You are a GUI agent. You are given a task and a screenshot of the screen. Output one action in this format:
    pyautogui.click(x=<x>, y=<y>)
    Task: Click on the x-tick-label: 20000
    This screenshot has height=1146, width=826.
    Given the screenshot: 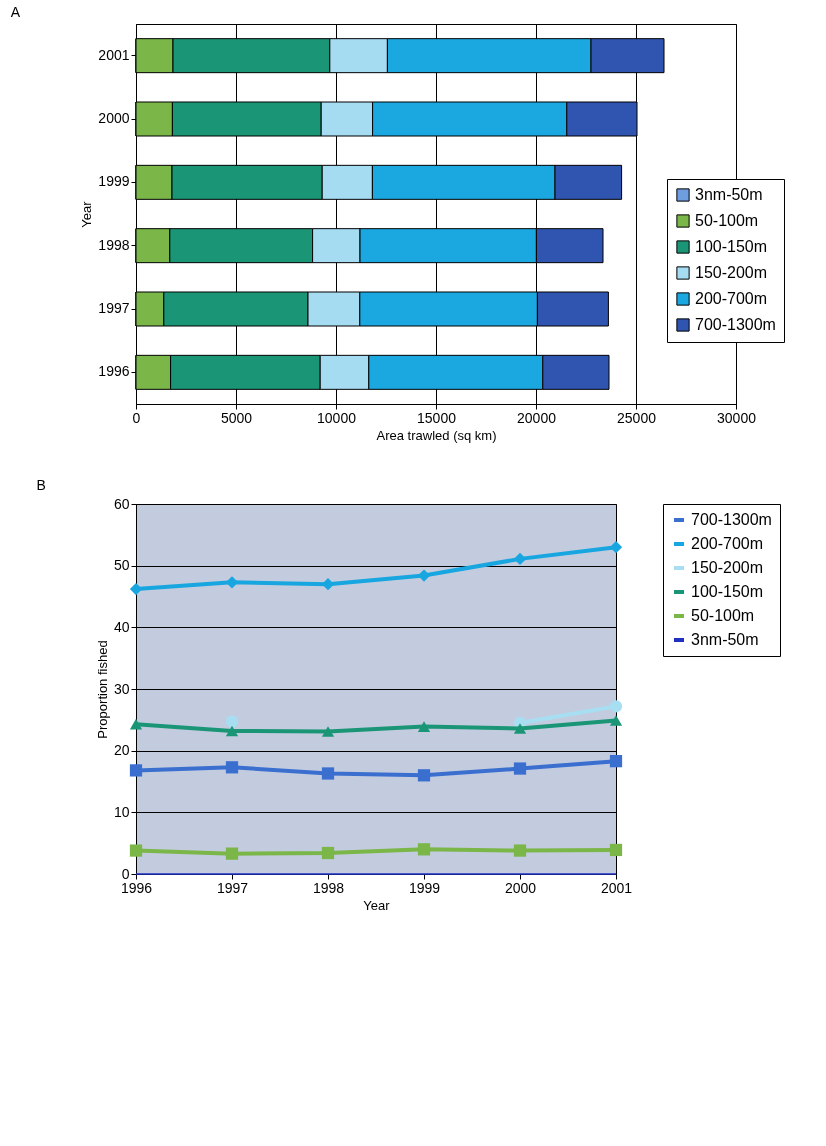 What is the action you would take?
    pyautogui.click(x=537, y=417)
    